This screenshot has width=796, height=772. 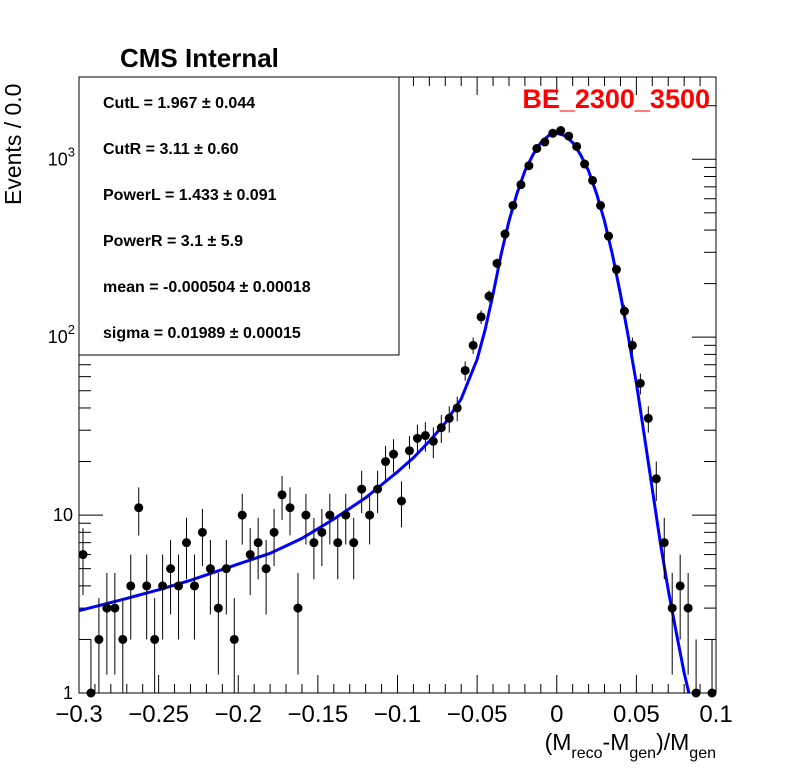 What do you see at coordinates (616, 99) in the screenshot?
I see `chart-tag: BE_2300_3500` at bounding box center [616, 99].